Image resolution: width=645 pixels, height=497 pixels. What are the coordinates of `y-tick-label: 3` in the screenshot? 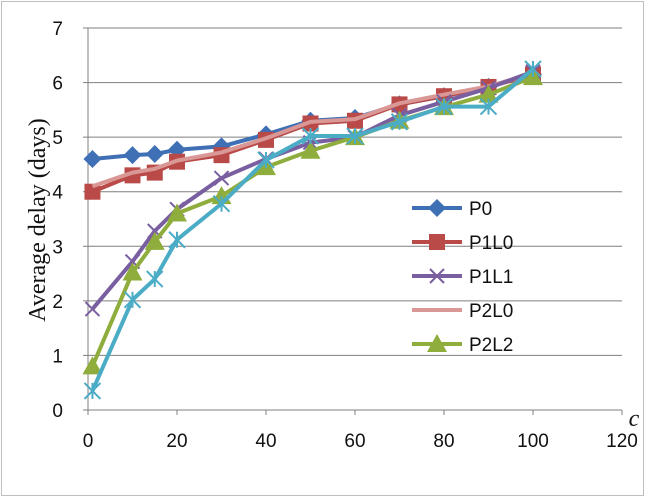 It's located at (57, 247).